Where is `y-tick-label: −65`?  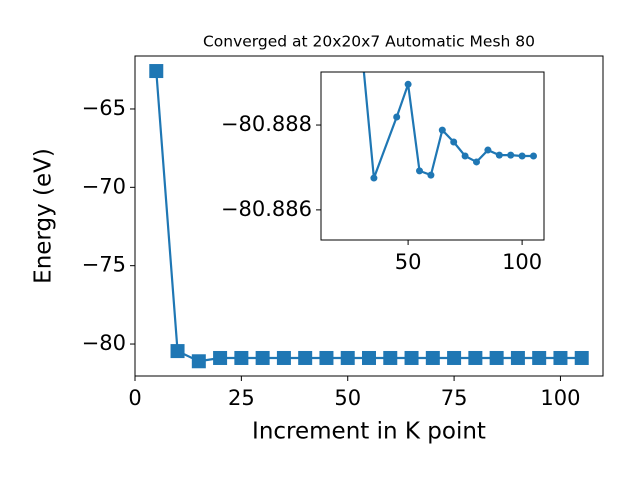
y-tick-label: −65 is located at coordinates (104, 108).